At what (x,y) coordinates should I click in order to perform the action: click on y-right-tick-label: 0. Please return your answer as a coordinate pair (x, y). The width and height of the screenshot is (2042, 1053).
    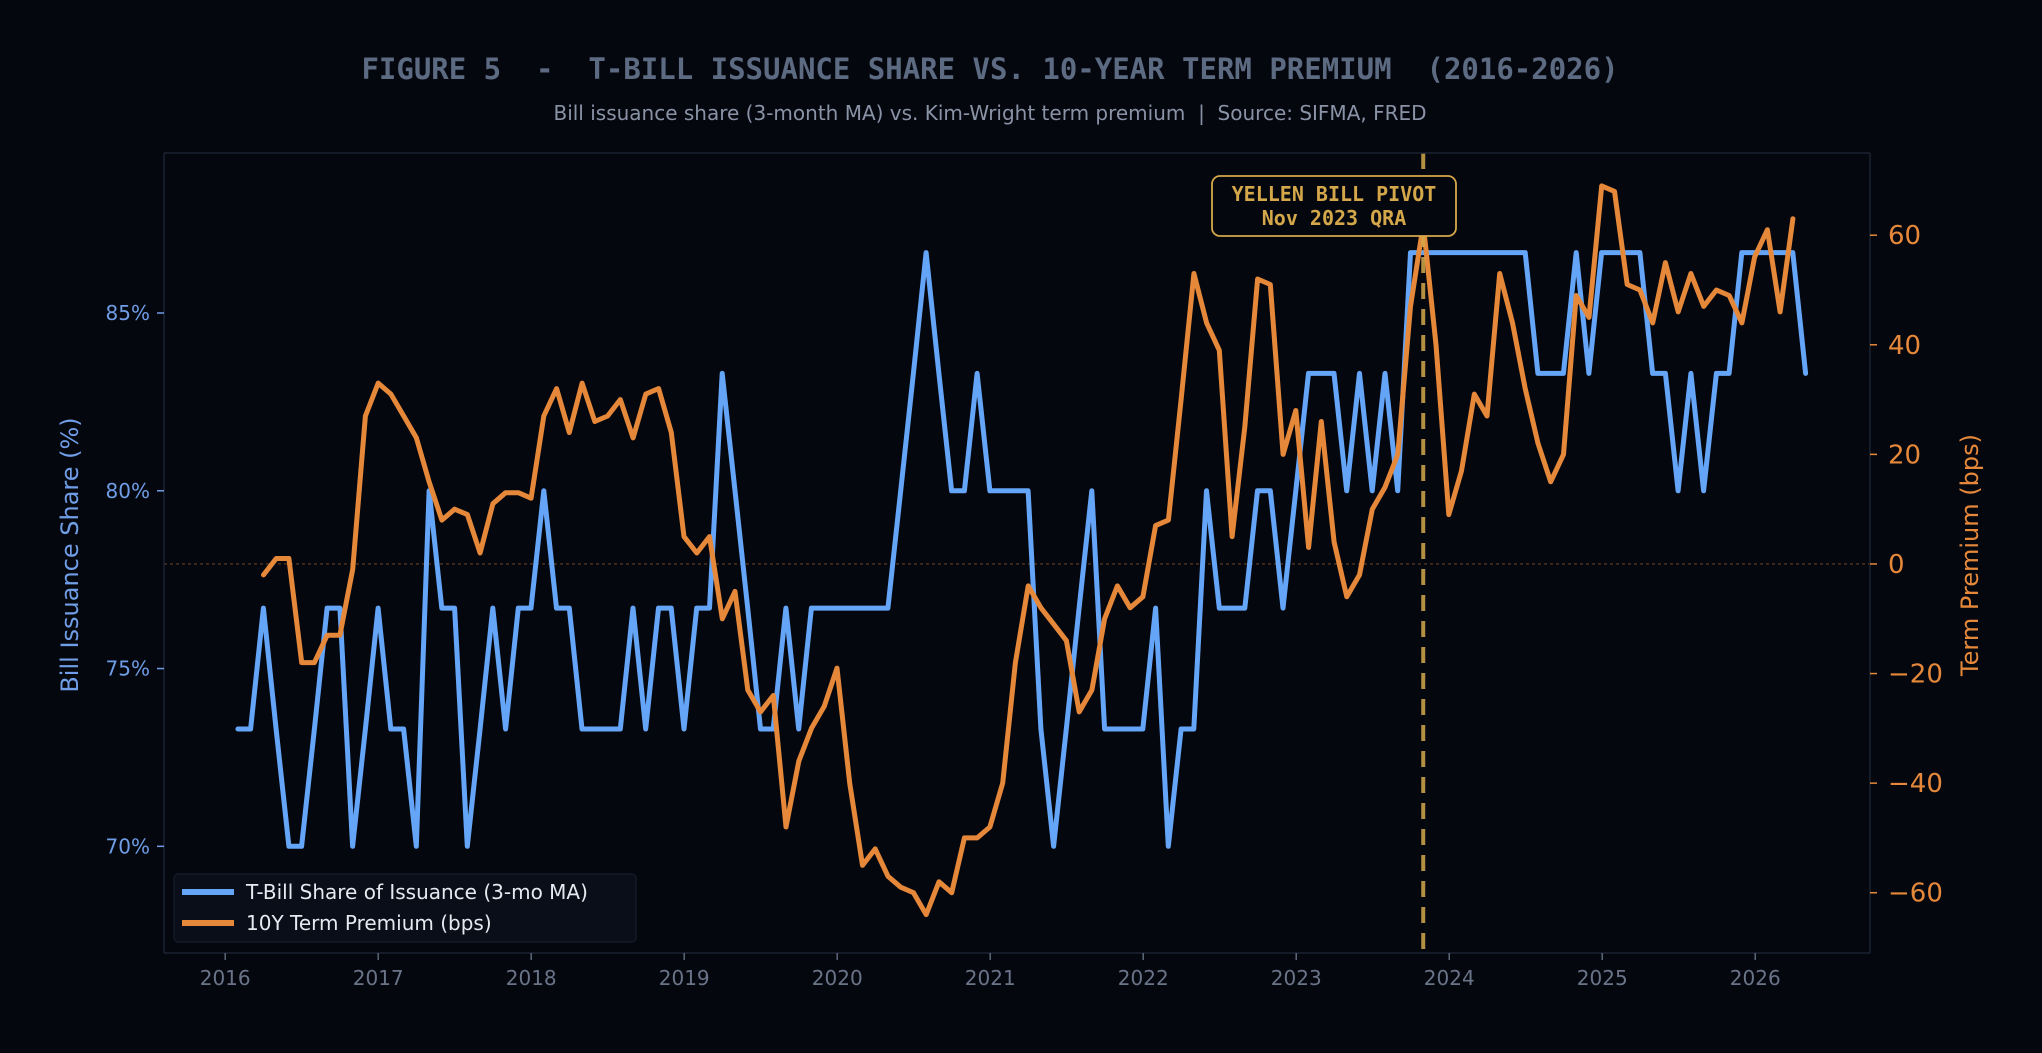
    Looking at the image, I should click on (1896, 565).